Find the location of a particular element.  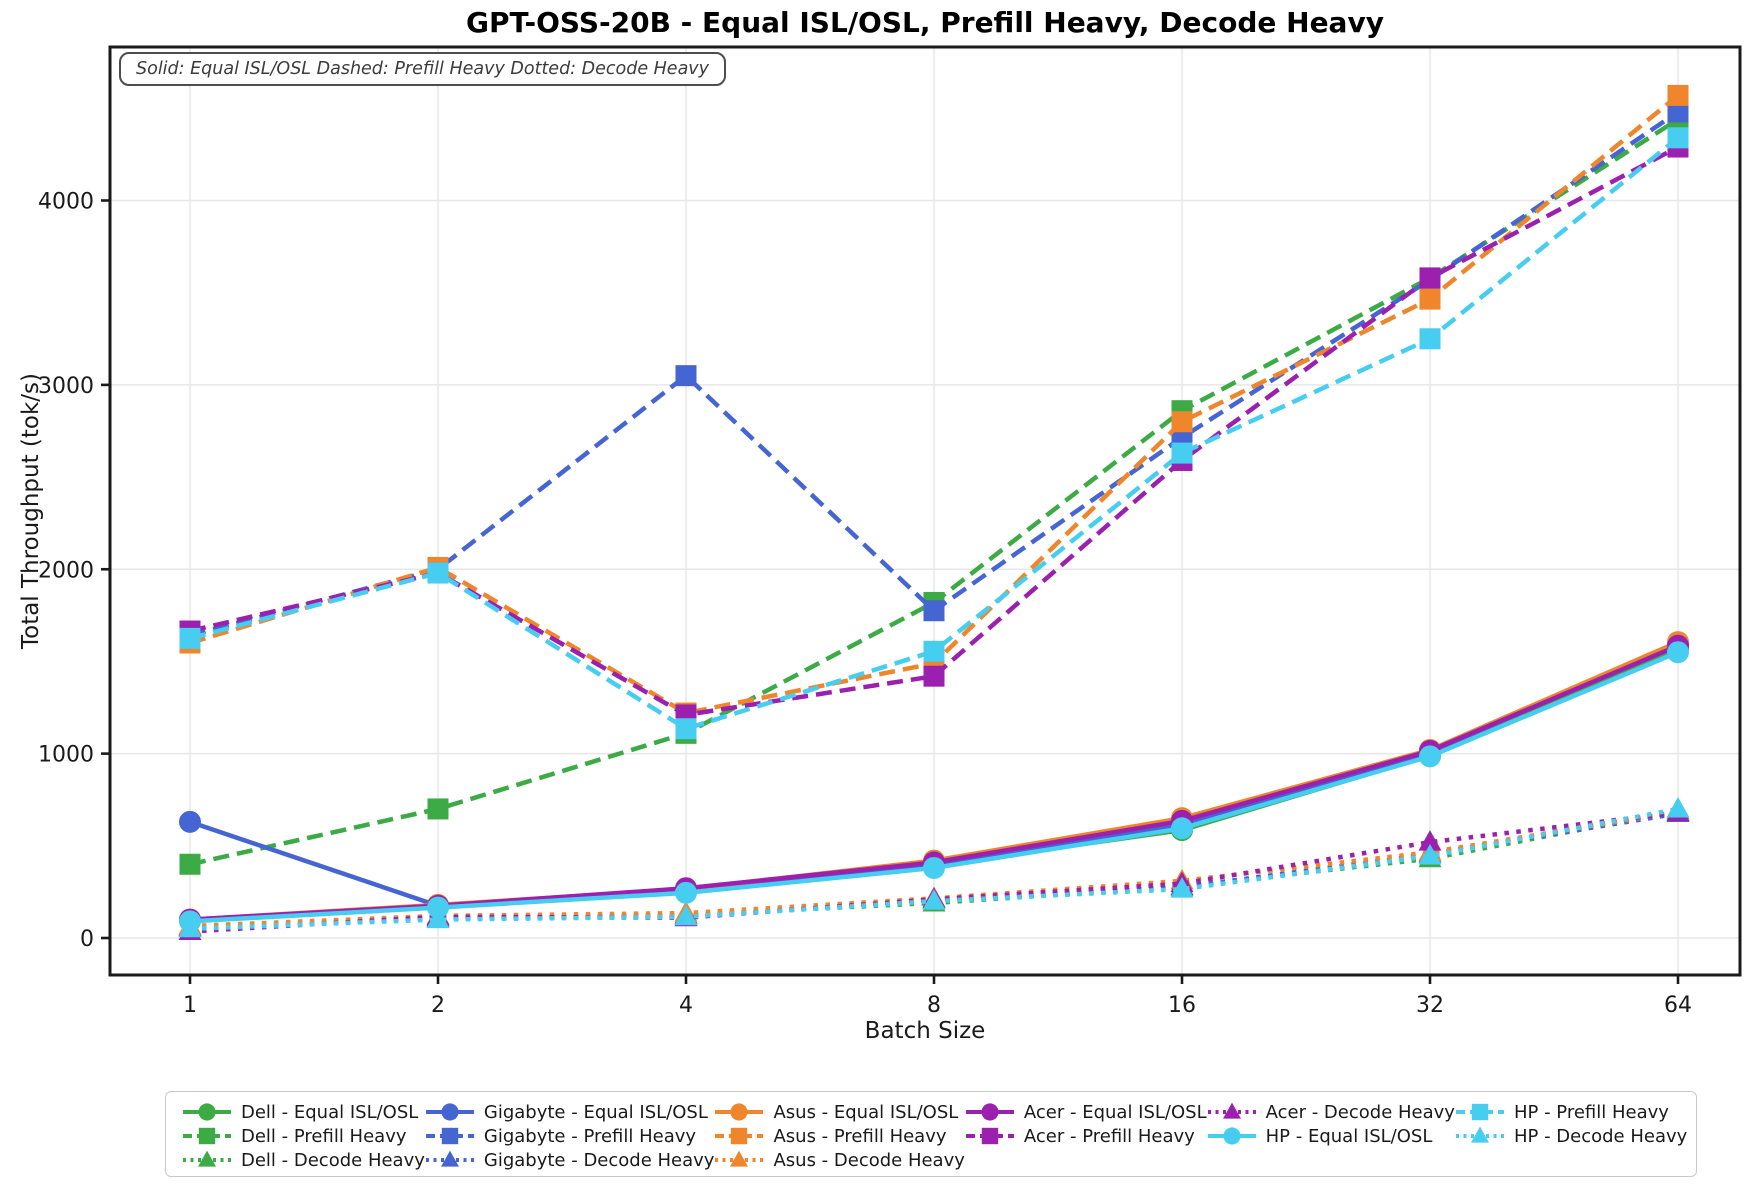

legend-item-hp-prefill-heavy: HP - Prefill Heavy is located at coordinates (1571, 1112).